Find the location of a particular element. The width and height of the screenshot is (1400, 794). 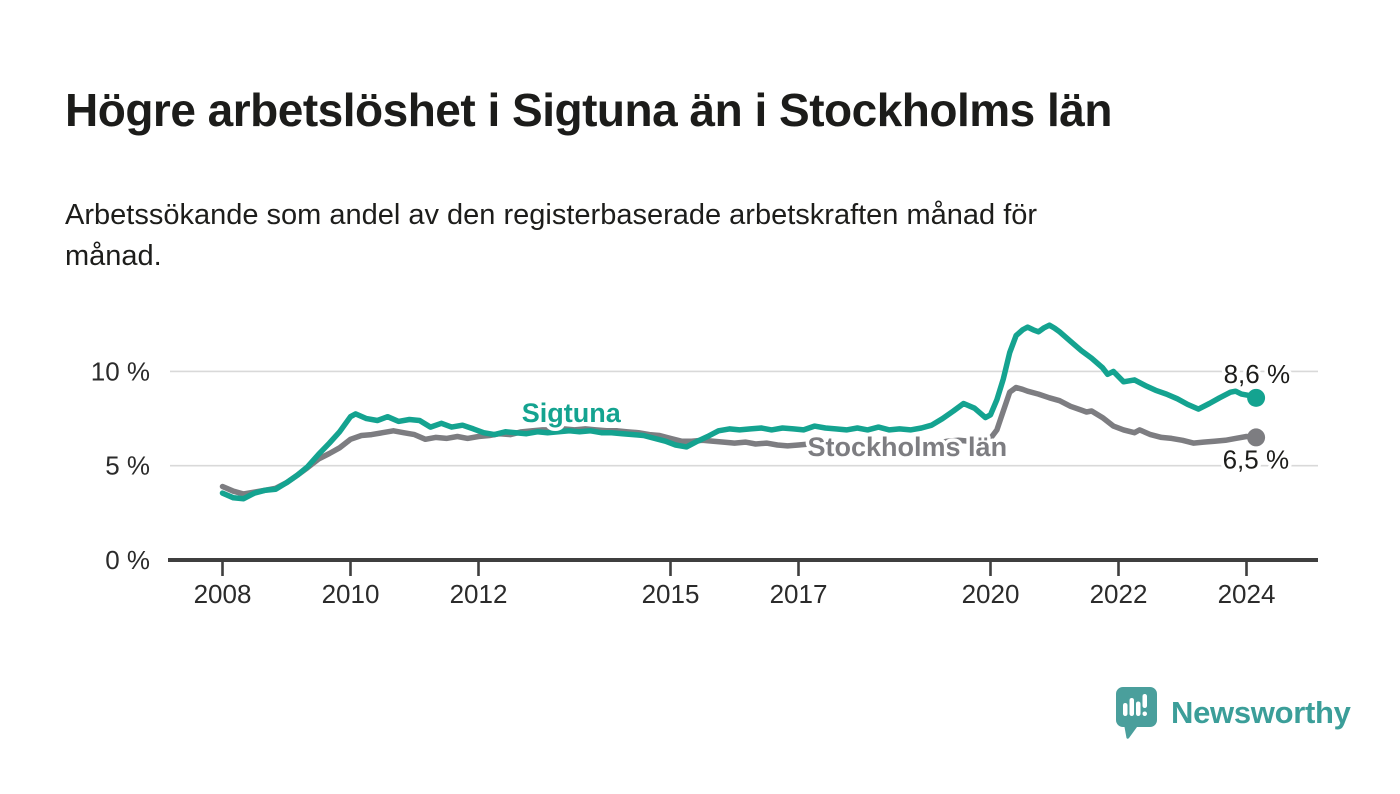

y-tick-label-10: 10 % is located at coordinates (120, 371).